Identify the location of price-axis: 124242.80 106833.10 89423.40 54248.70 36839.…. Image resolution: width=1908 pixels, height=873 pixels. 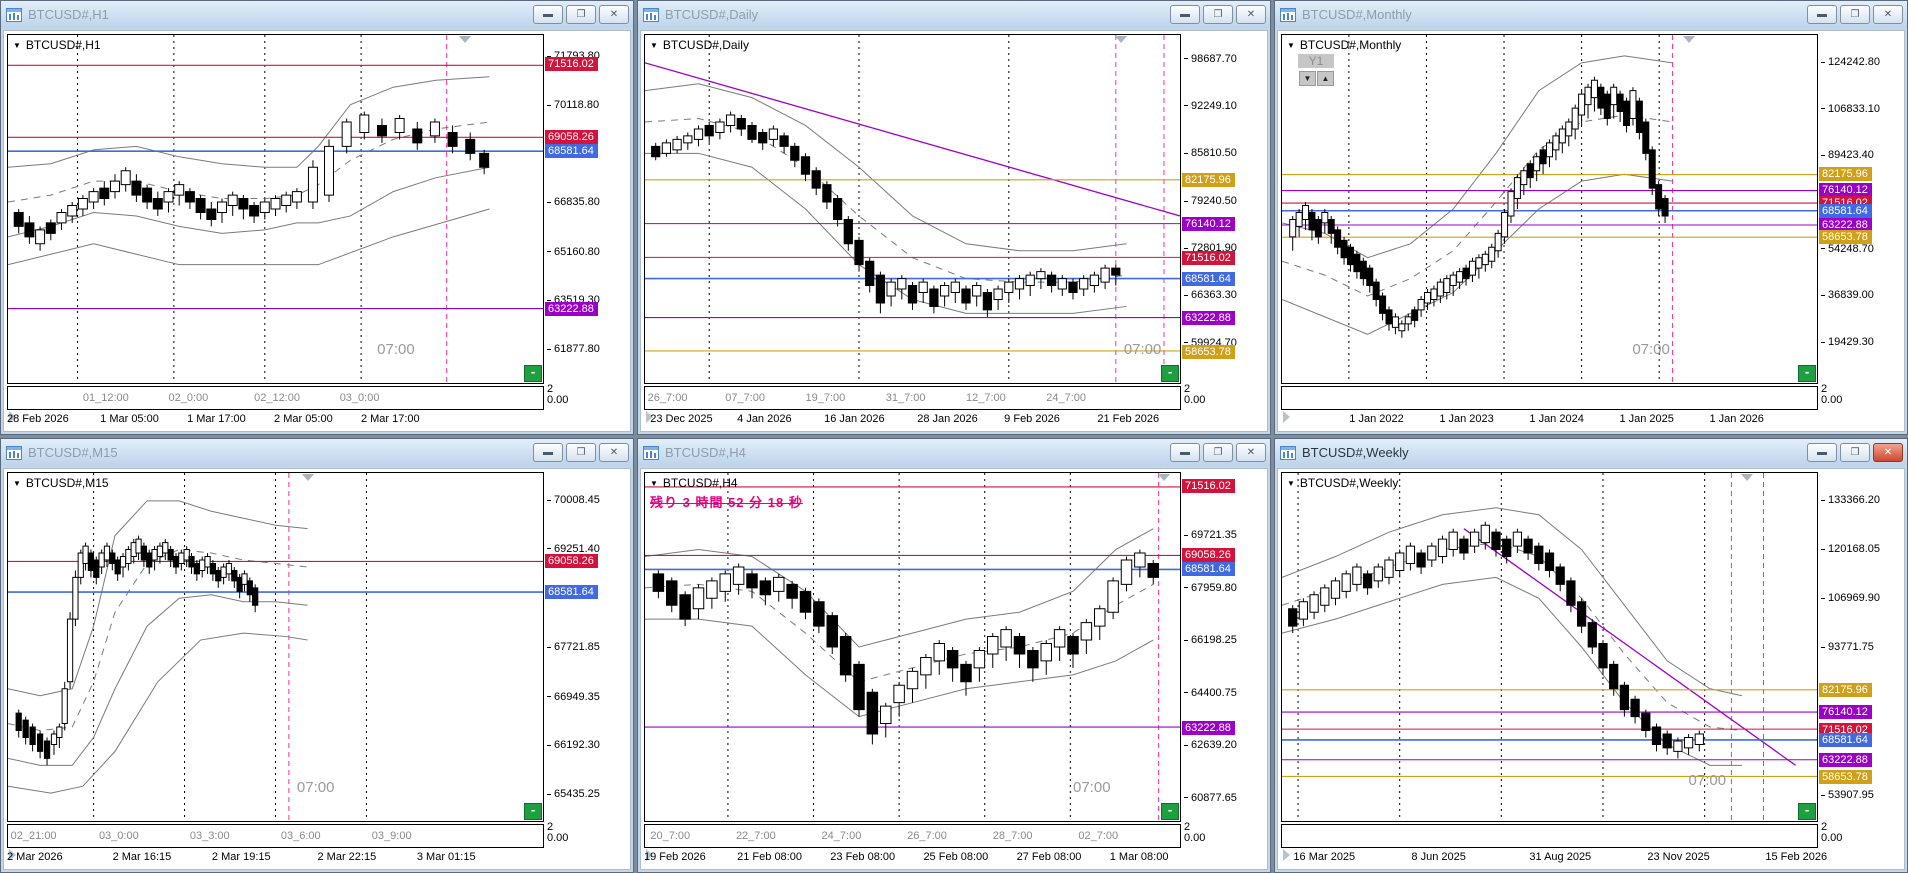
(1860, 209).